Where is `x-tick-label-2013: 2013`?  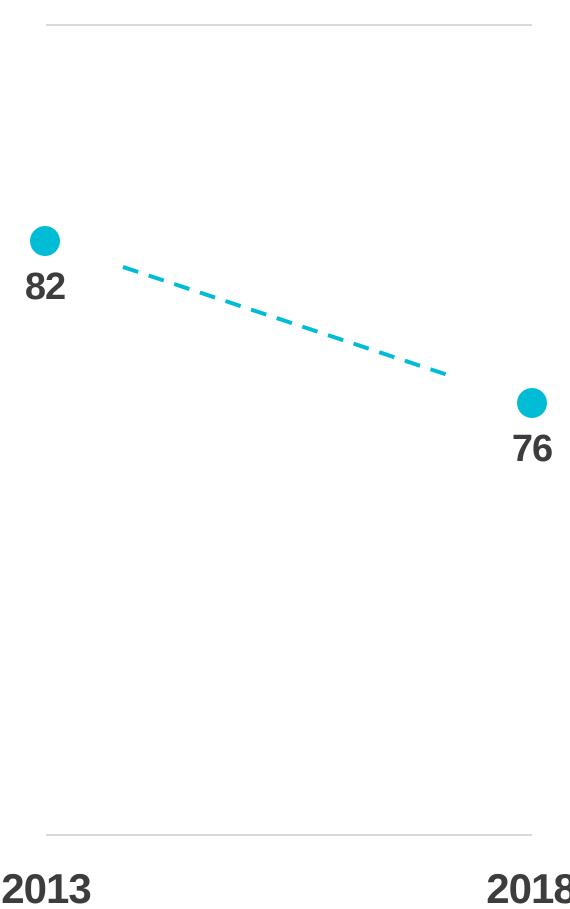 x-tick-label-2013: 2013 is located at coordinates (45, 887).